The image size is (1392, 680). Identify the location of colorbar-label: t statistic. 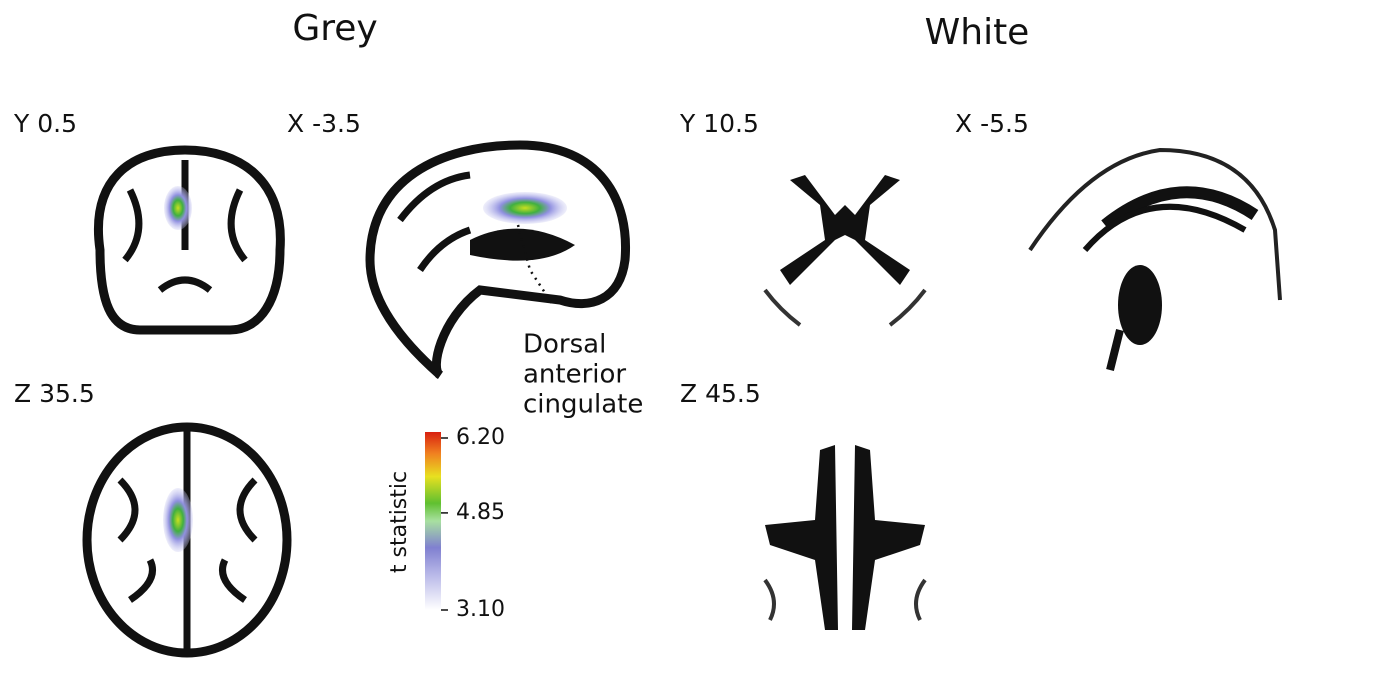
(399, 522).